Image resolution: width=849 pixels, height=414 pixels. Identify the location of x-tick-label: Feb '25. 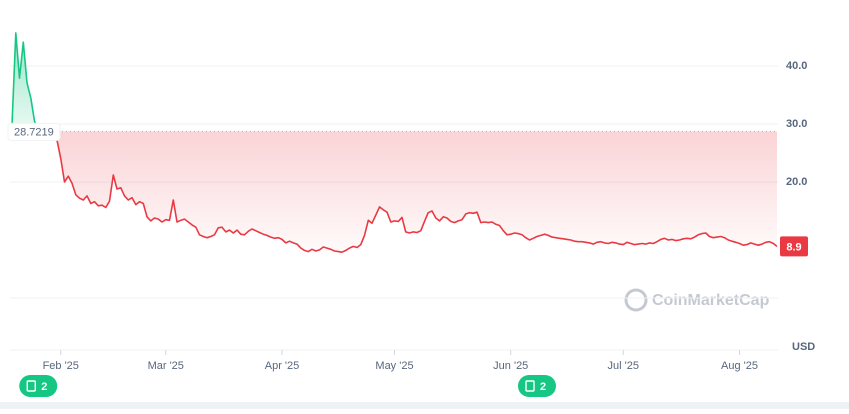
(61, 366).